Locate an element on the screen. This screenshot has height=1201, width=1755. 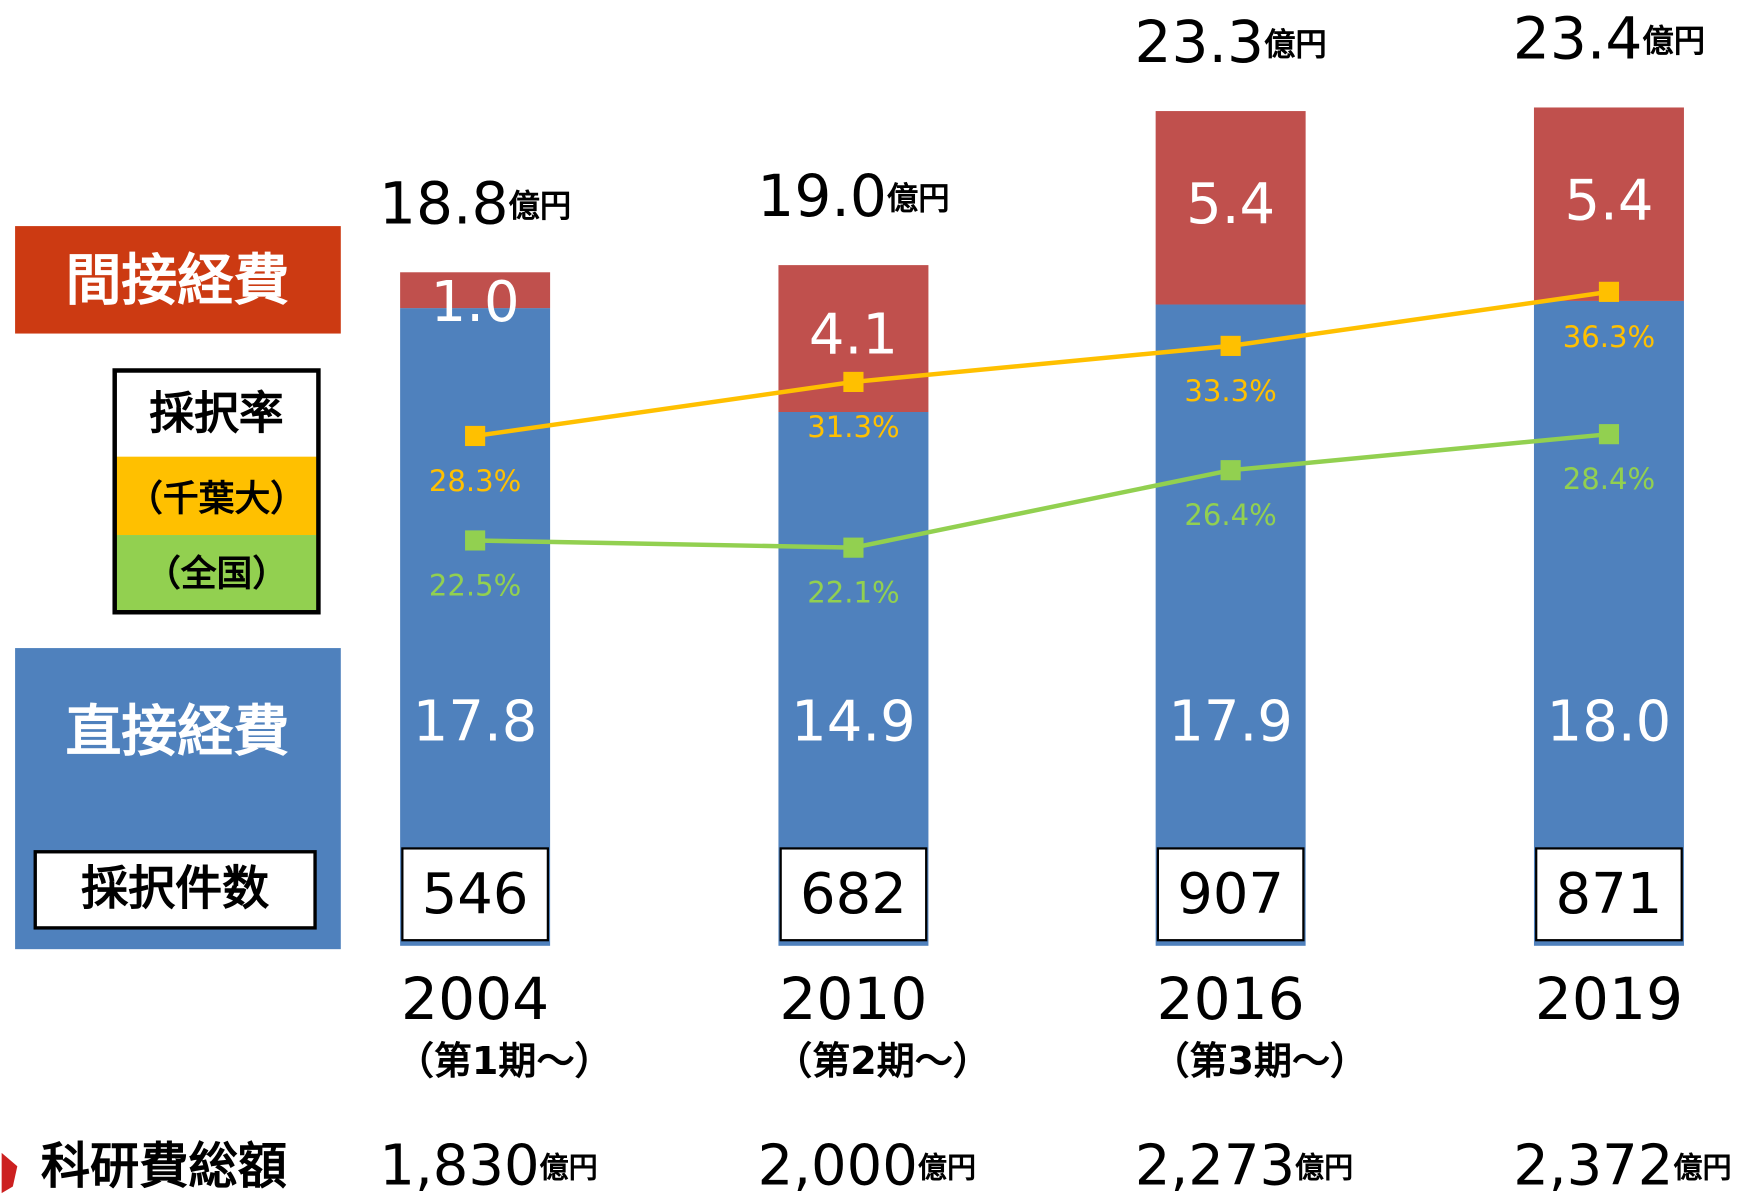
kakenhi-value: 2,273億円 is located at coordinates (1244, 1166).